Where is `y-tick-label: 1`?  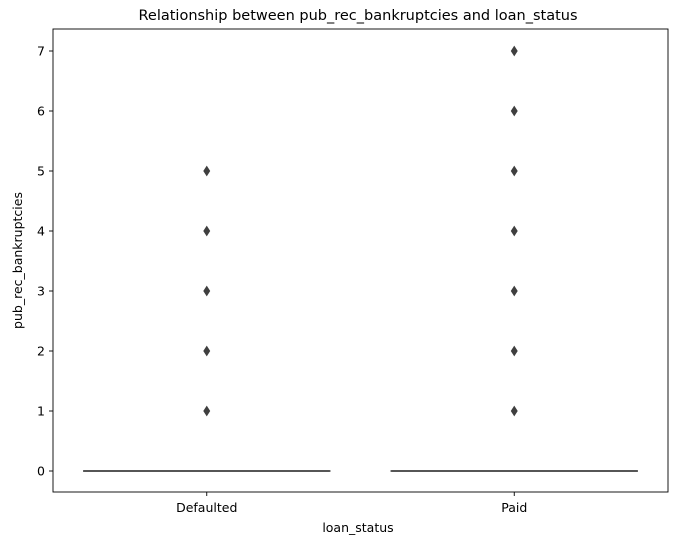 y-tick-label: 1 is located at coordinates (41, 411).